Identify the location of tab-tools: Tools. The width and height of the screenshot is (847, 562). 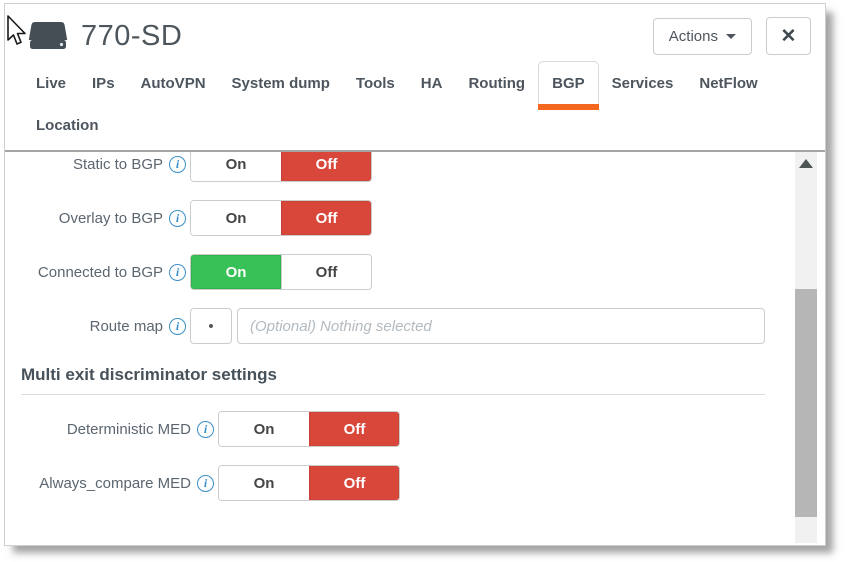
(375, 83).